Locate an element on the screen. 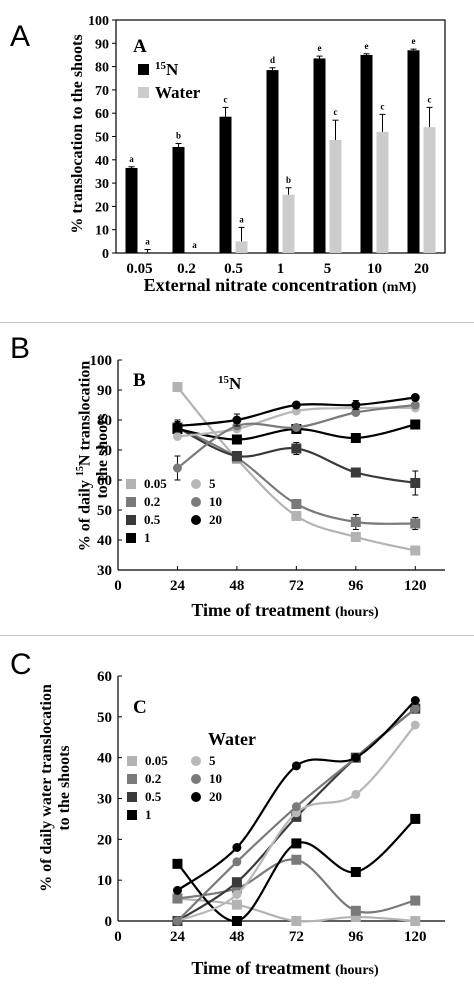 The image size is (474, 992). x-tick-label: 0.5 is located at coordinates (233, 269).